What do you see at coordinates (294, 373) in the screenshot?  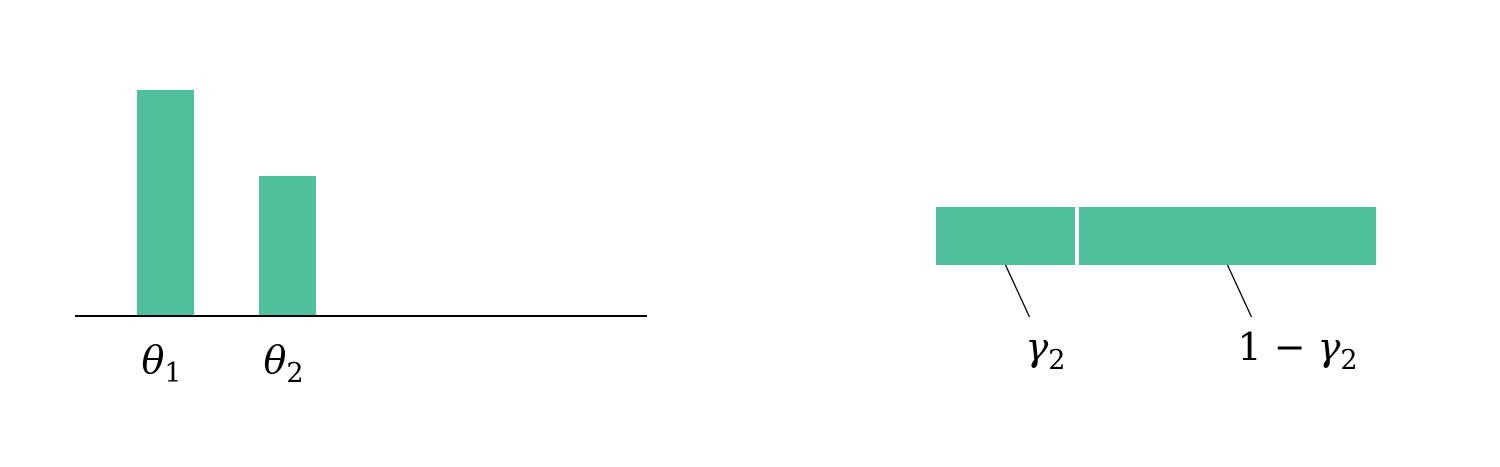 I see `bar-theta-2-subscript: 2` at bounding box center [294, 373].